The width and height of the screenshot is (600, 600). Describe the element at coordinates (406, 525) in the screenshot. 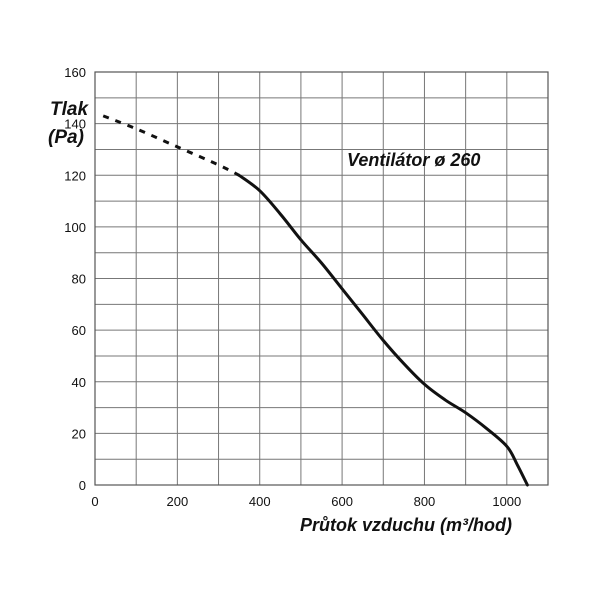

I see `x-axis-label: Průtok vzduchu (m³/hod)` at that location.